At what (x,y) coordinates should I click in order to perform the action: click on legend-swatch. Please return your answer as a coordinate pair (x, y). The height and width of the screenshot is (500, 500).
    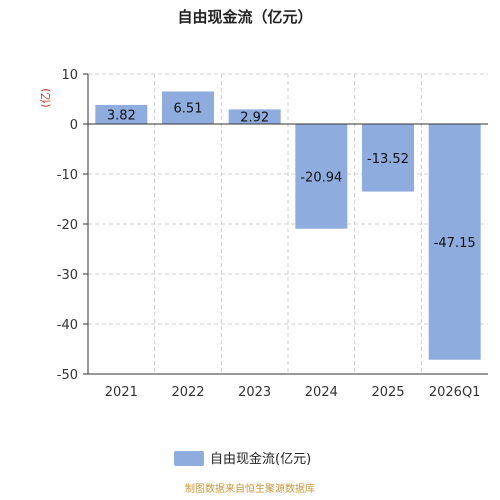
    Looking at the image, I should click on (189, 458).